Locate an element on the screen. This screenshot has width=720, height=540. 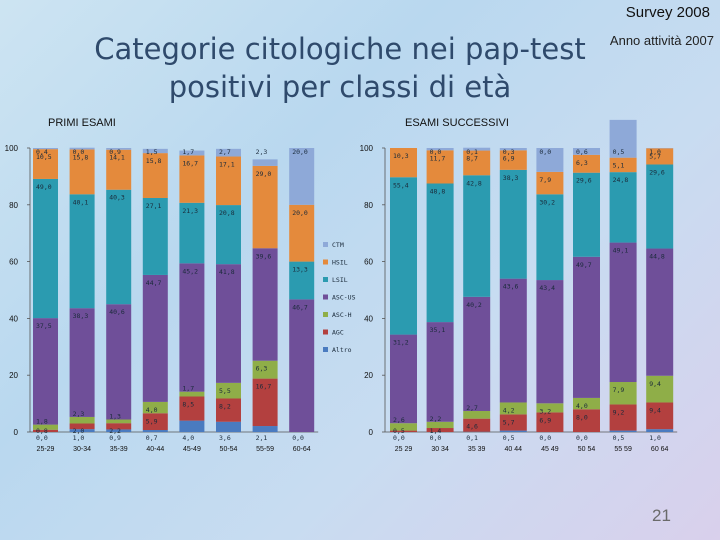
x-tick-label: 55 59 is located at coordinates (623, 449).